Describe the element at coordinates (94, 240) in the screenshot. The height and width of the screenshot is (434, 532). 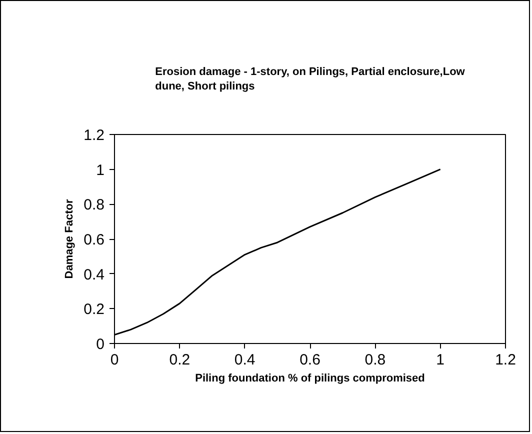
I see `y-tick-label: 0.6` at that location.